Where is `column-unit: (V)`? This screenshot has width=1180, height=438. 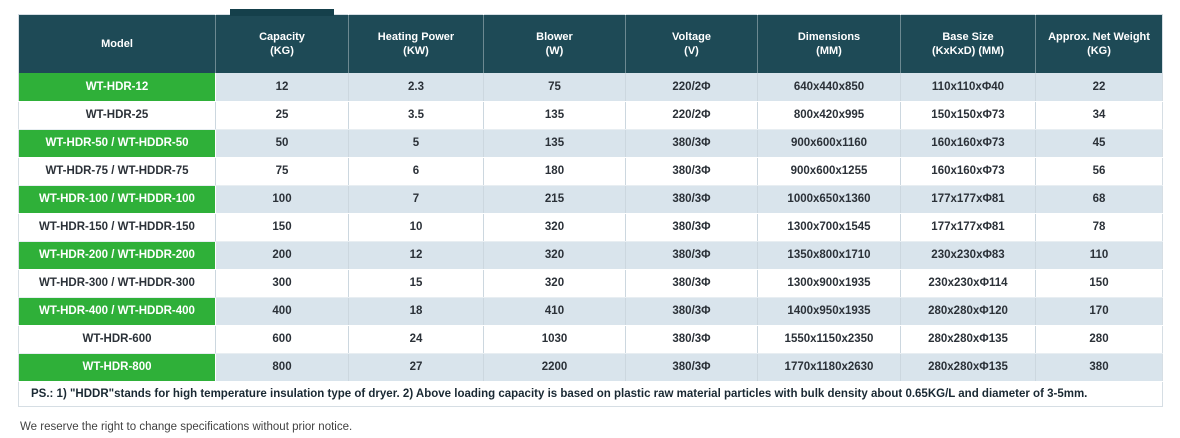
column-unit: (V) is located at coordinates (691, 51).